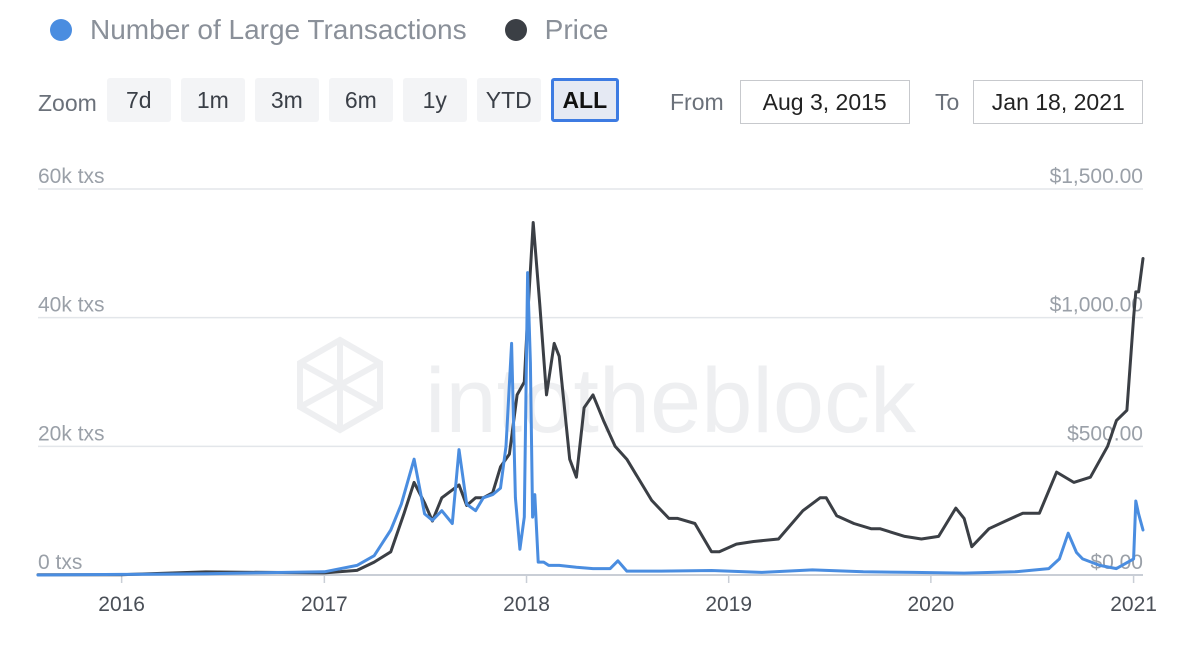 Image resolution: width=1178 pixels, height=663 pixels. Describe the element at coordinates (286, 100) in the screenshot. I see `zoom-button-3m: 3m` at that location.